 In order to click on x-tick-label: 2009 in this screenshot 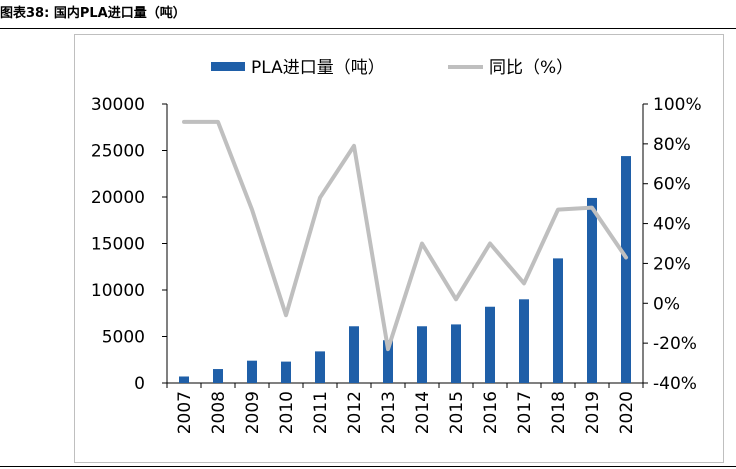, I will do `click(253, 412)`.